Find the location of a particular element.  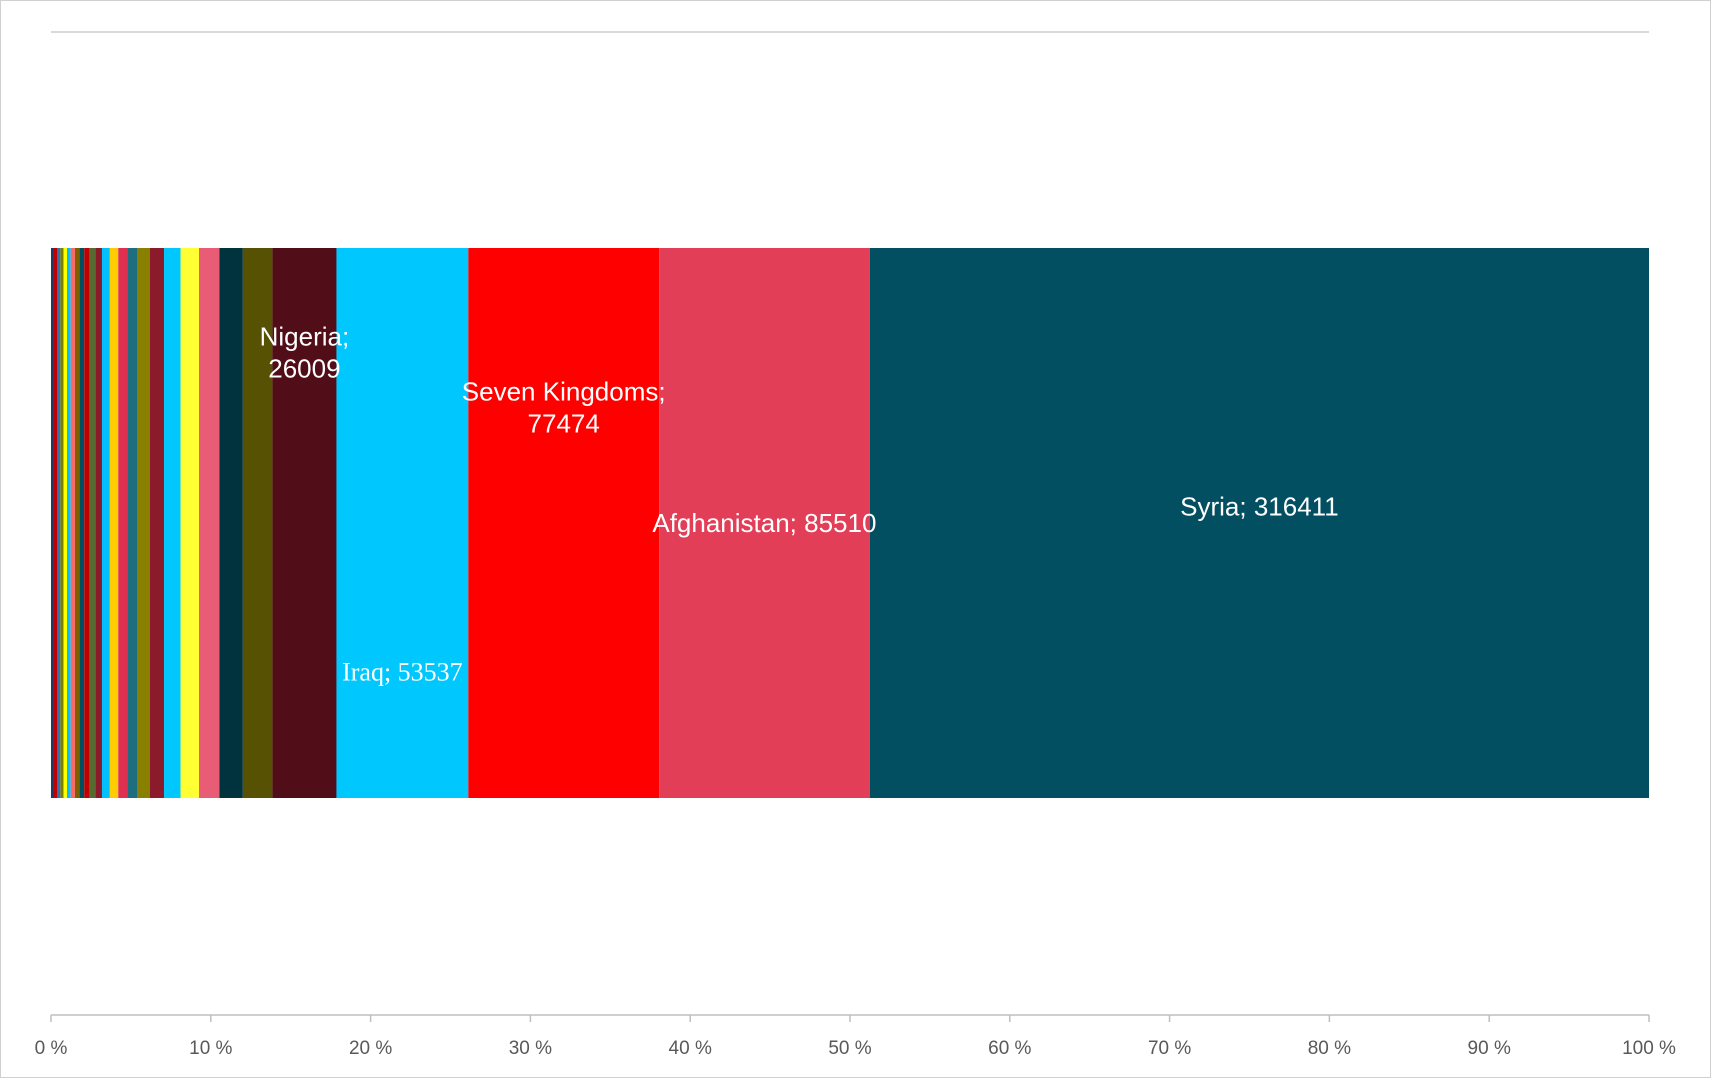

x-tick-label: 50 % is located at coordinates (849, 1048).